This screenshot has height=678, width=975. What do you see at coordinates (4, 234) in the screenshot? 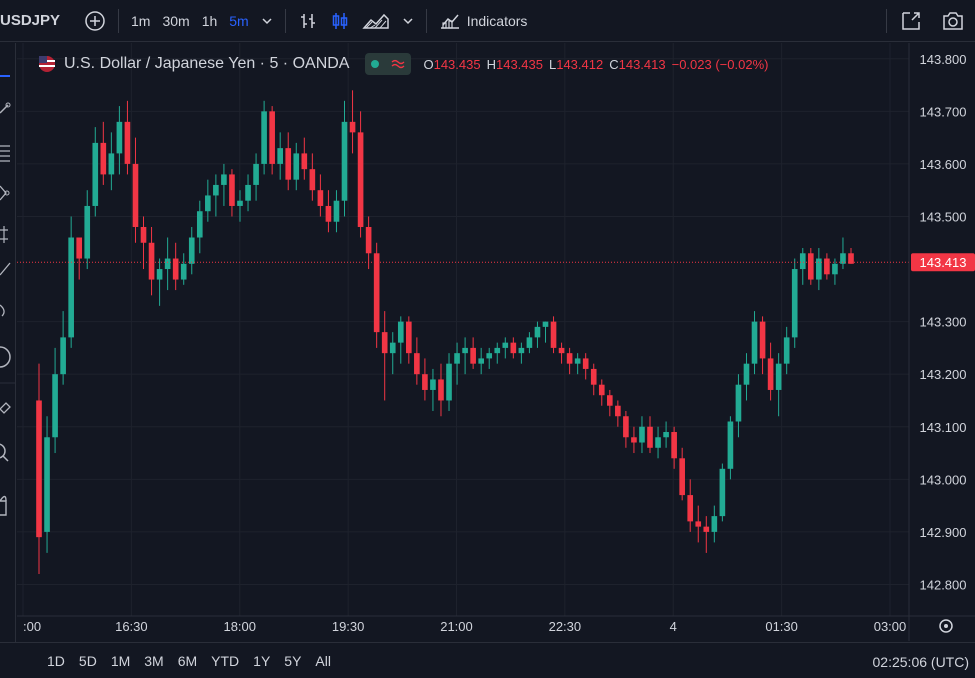
I see `prediction-tool-icon` at bounding box center [4, 234].